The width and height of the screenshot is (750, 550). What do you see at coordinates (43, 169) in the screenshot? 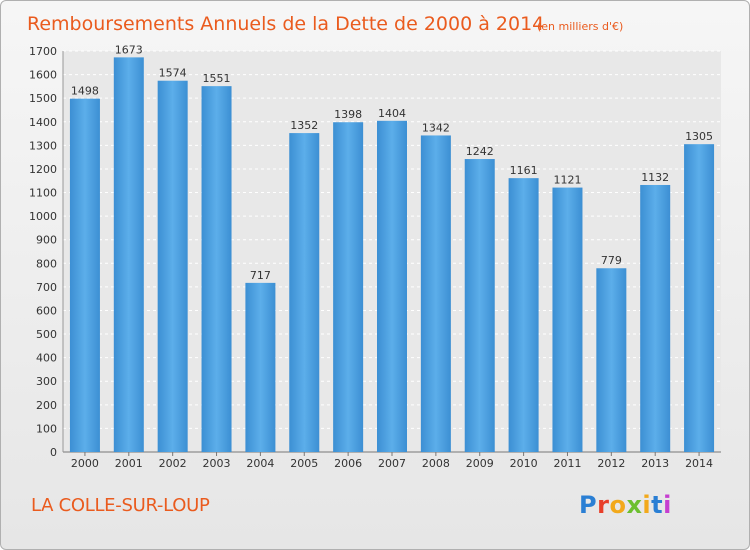
I see `y-tick-label: 1200` at bounding box center [43, 169].